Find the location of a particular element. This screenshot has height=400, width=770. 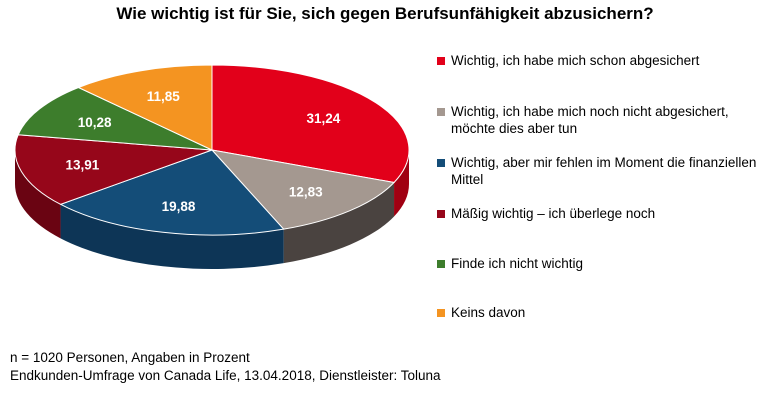

pie-value-label-3: 13,91 is located at coordinates (83, 165).